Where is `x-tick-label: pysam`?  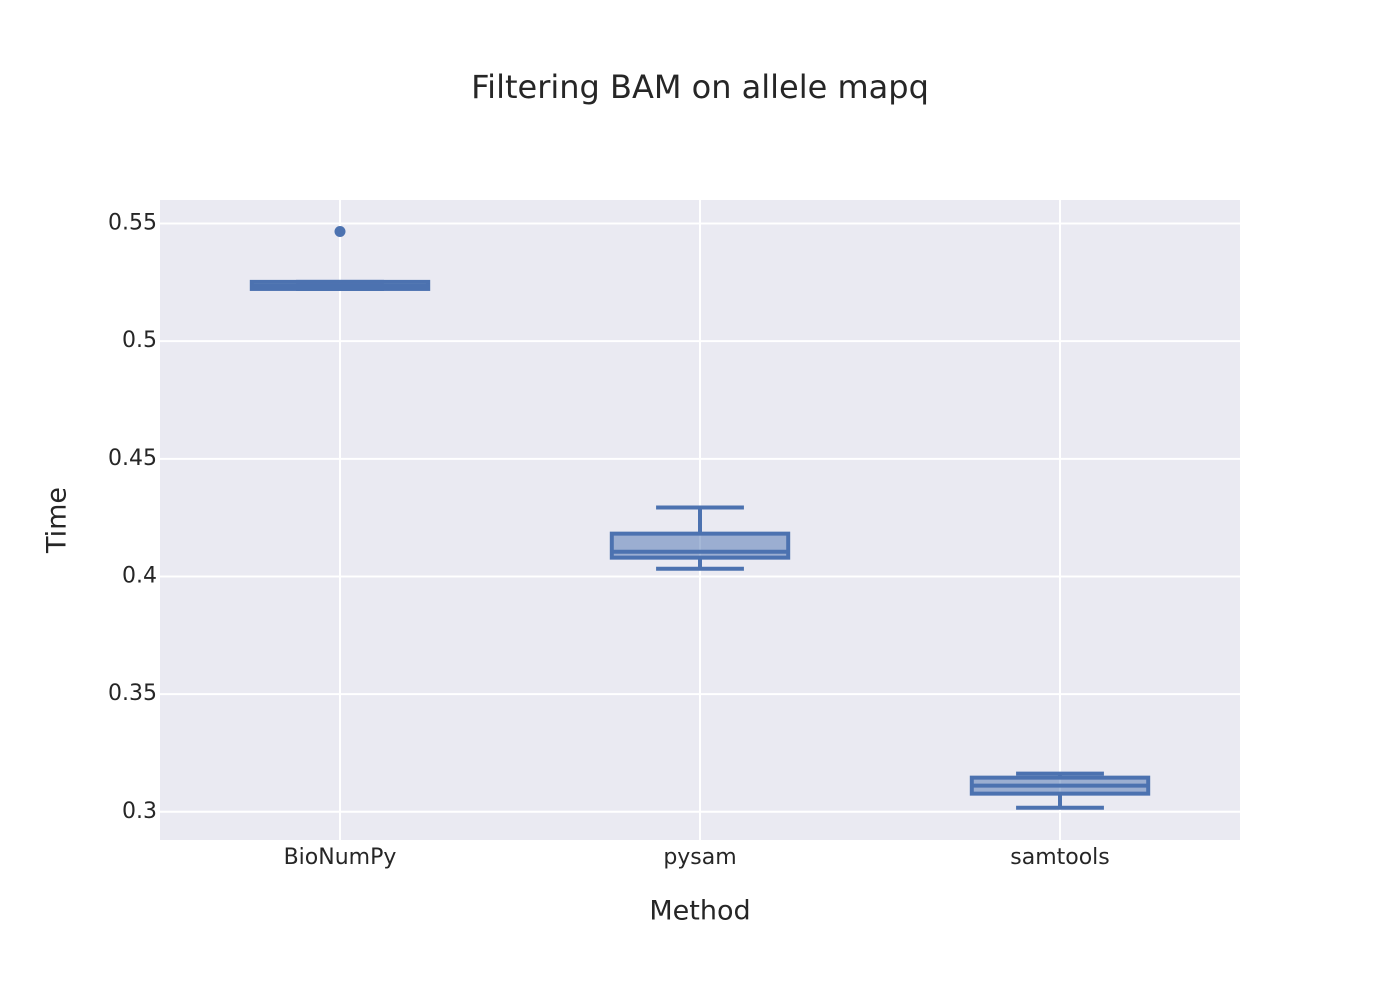 x-tick-label: pysam is located at coordinates (699, 857).